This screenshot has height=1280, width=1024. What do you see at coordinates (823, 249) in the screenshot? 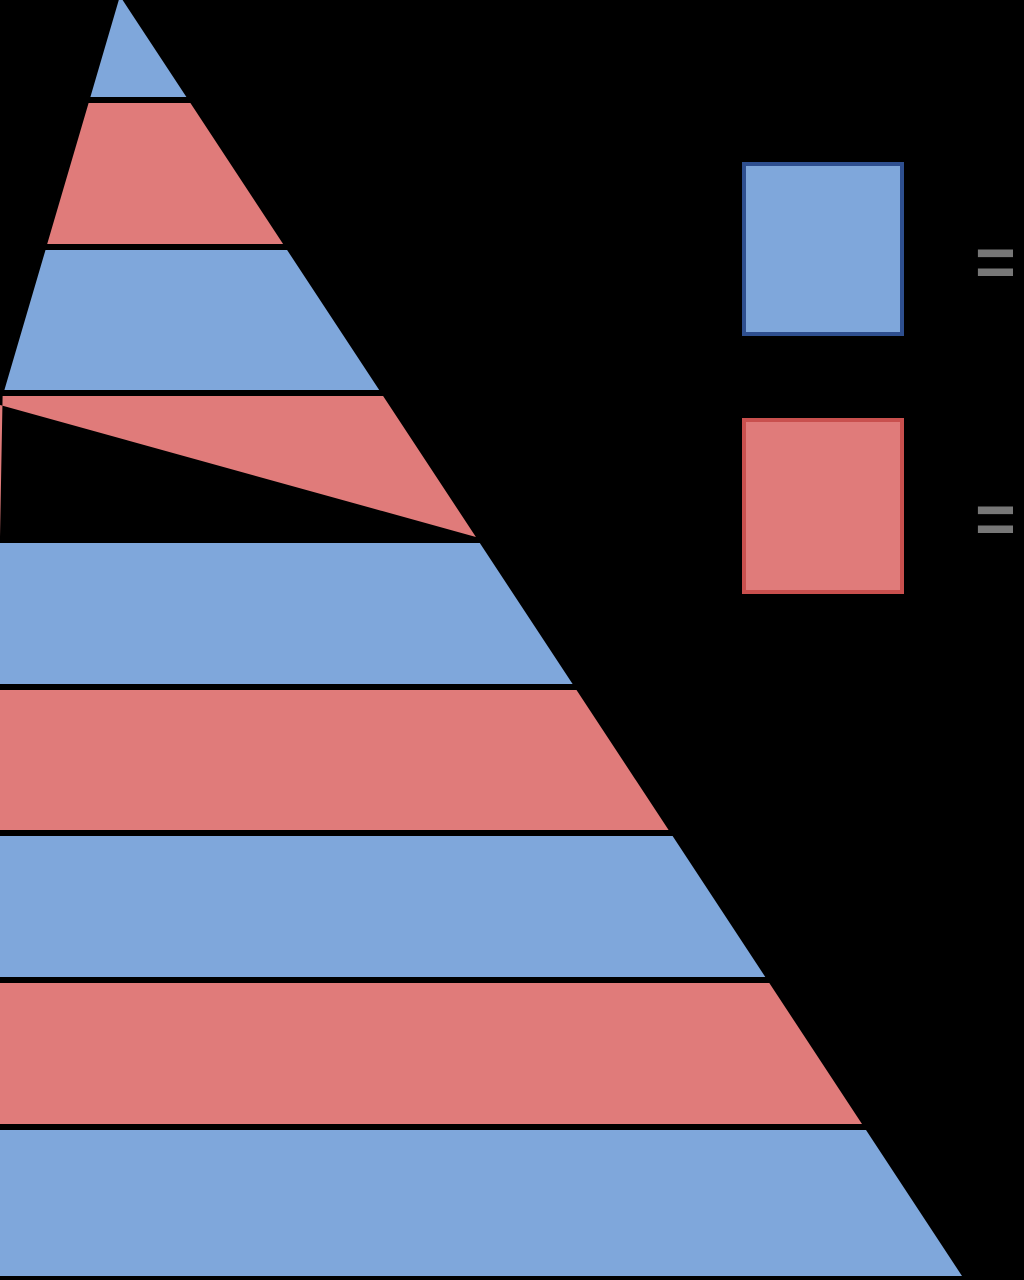
I see `legend-swatch-blue` at bounding box center [823, 249].